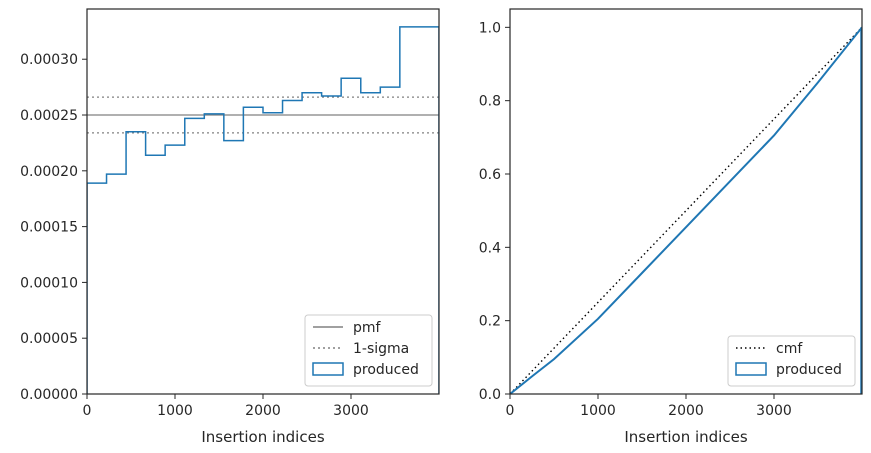  Describe the element at coordinates (751, 369) in the screenshot. I see `chart-2-legend-handle-produced` at that location.